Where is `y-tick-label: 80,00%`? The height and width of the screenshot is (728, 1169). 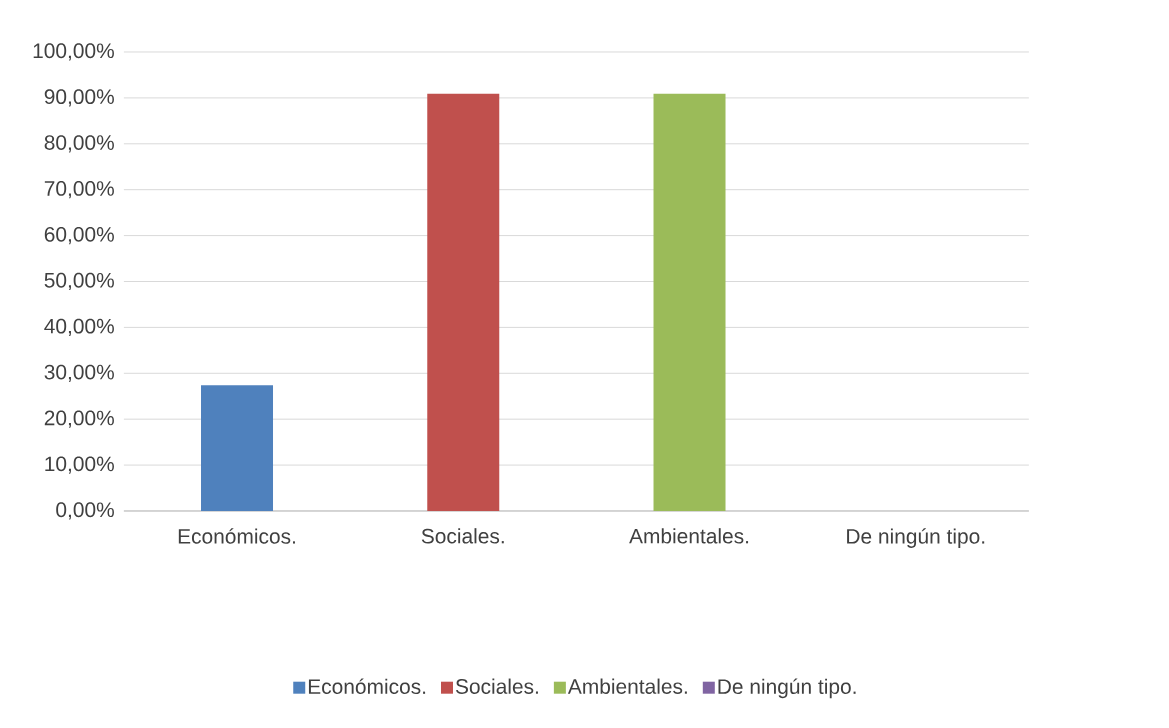 y-tick-label: 80,00% is located at coordinates (79, 144).